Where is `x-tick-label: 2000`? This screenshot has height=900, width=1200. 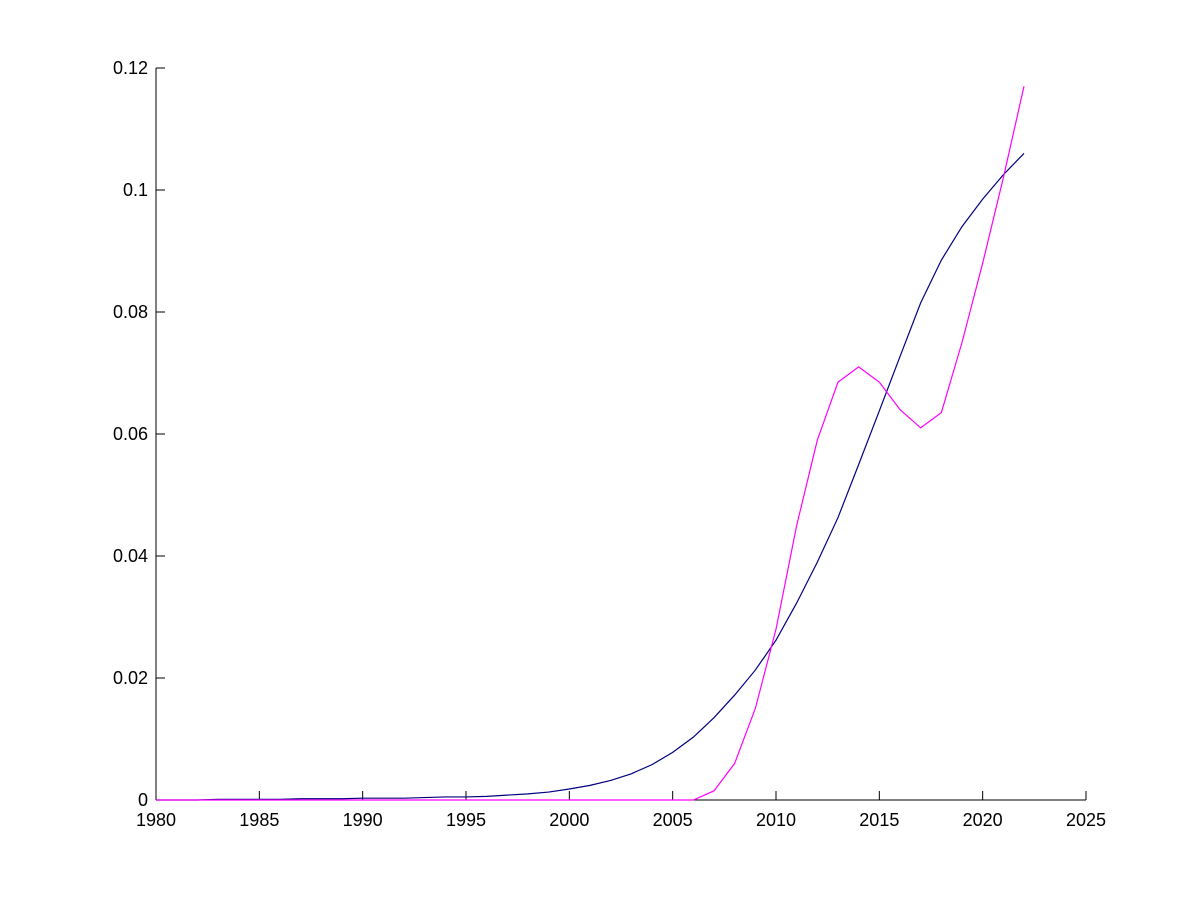 x-tick-label: 2000 is located at coordinates (569, 820).